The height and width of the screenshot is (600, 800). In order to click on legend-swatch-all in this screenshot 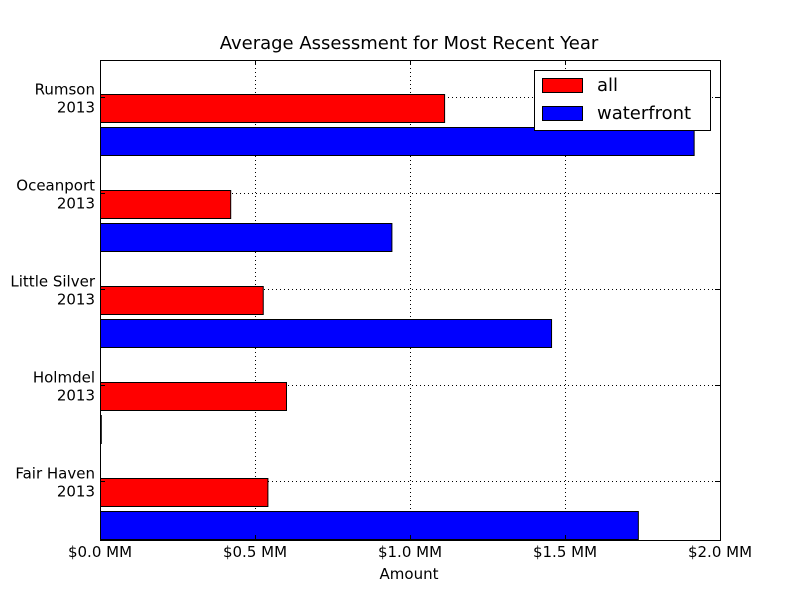, I will do `click(562, 85)`.